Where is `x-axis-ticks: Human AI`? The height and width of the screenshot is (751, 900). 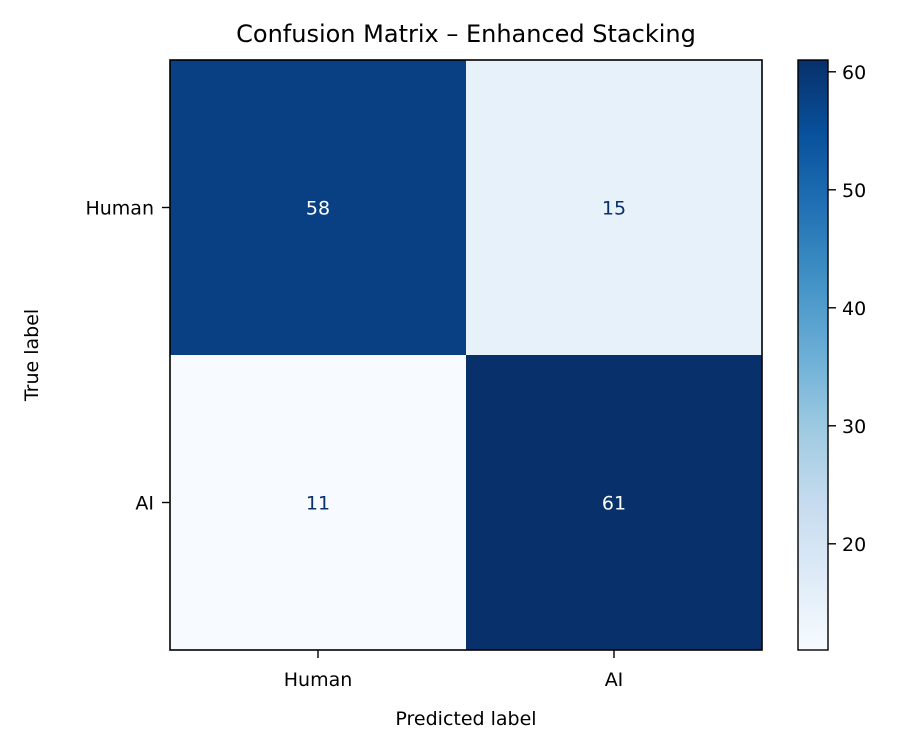
x-axis-ticks: Human AI is located at coordinates (454, 670).